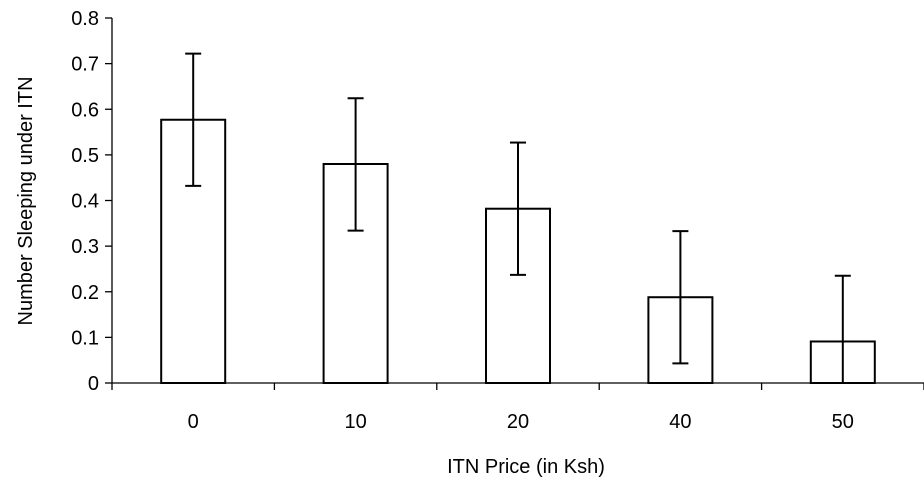 The width and height of the screenshot is (924, 483). What do you see at coordinates (843, 422) in the screenshot?
I see `x-tick-label: 50` at bounding box center [843, 422].